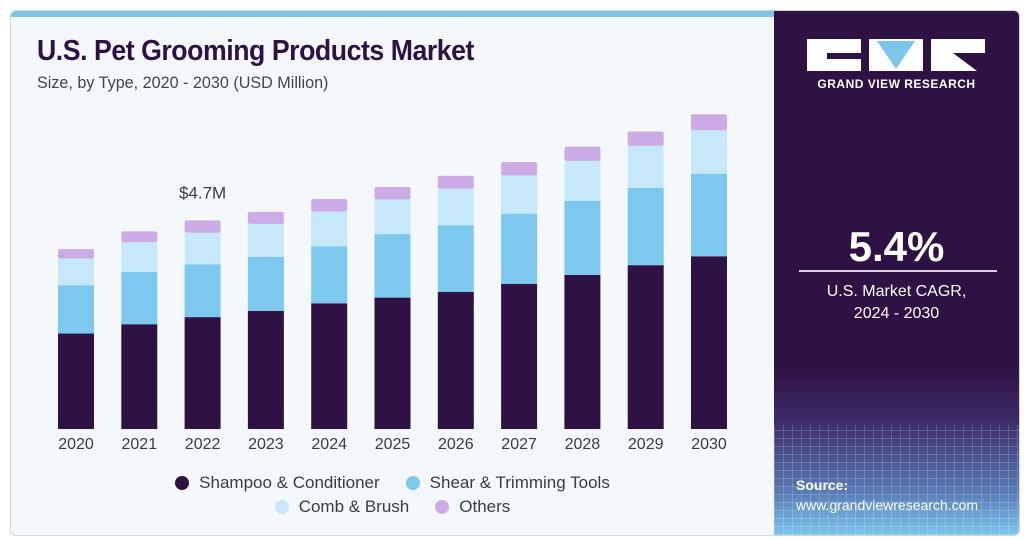 The image size is (1024, 539). What do you see at coordinates (182, 483) in the screenshot?
I see `legend-swatch-shampoo` at bounding box center [182, 483].